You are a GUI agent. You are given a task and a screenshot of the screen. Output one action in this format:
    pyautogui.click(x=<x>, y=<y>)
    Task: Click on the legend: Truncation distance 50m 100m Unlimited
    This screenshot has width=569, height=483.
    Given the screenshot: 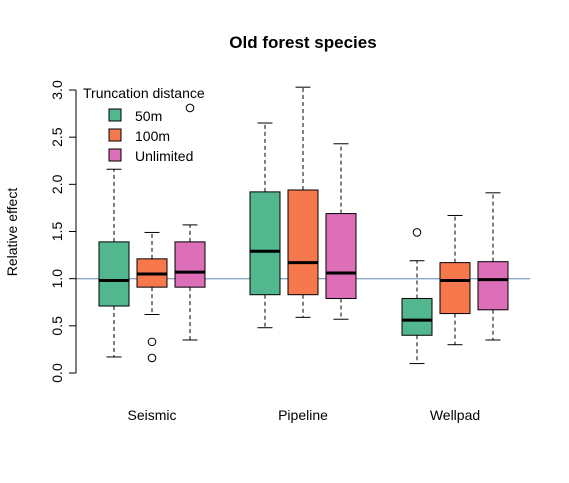 What is the action you would take?
    pyautogui.click(x=144, y=124)
    